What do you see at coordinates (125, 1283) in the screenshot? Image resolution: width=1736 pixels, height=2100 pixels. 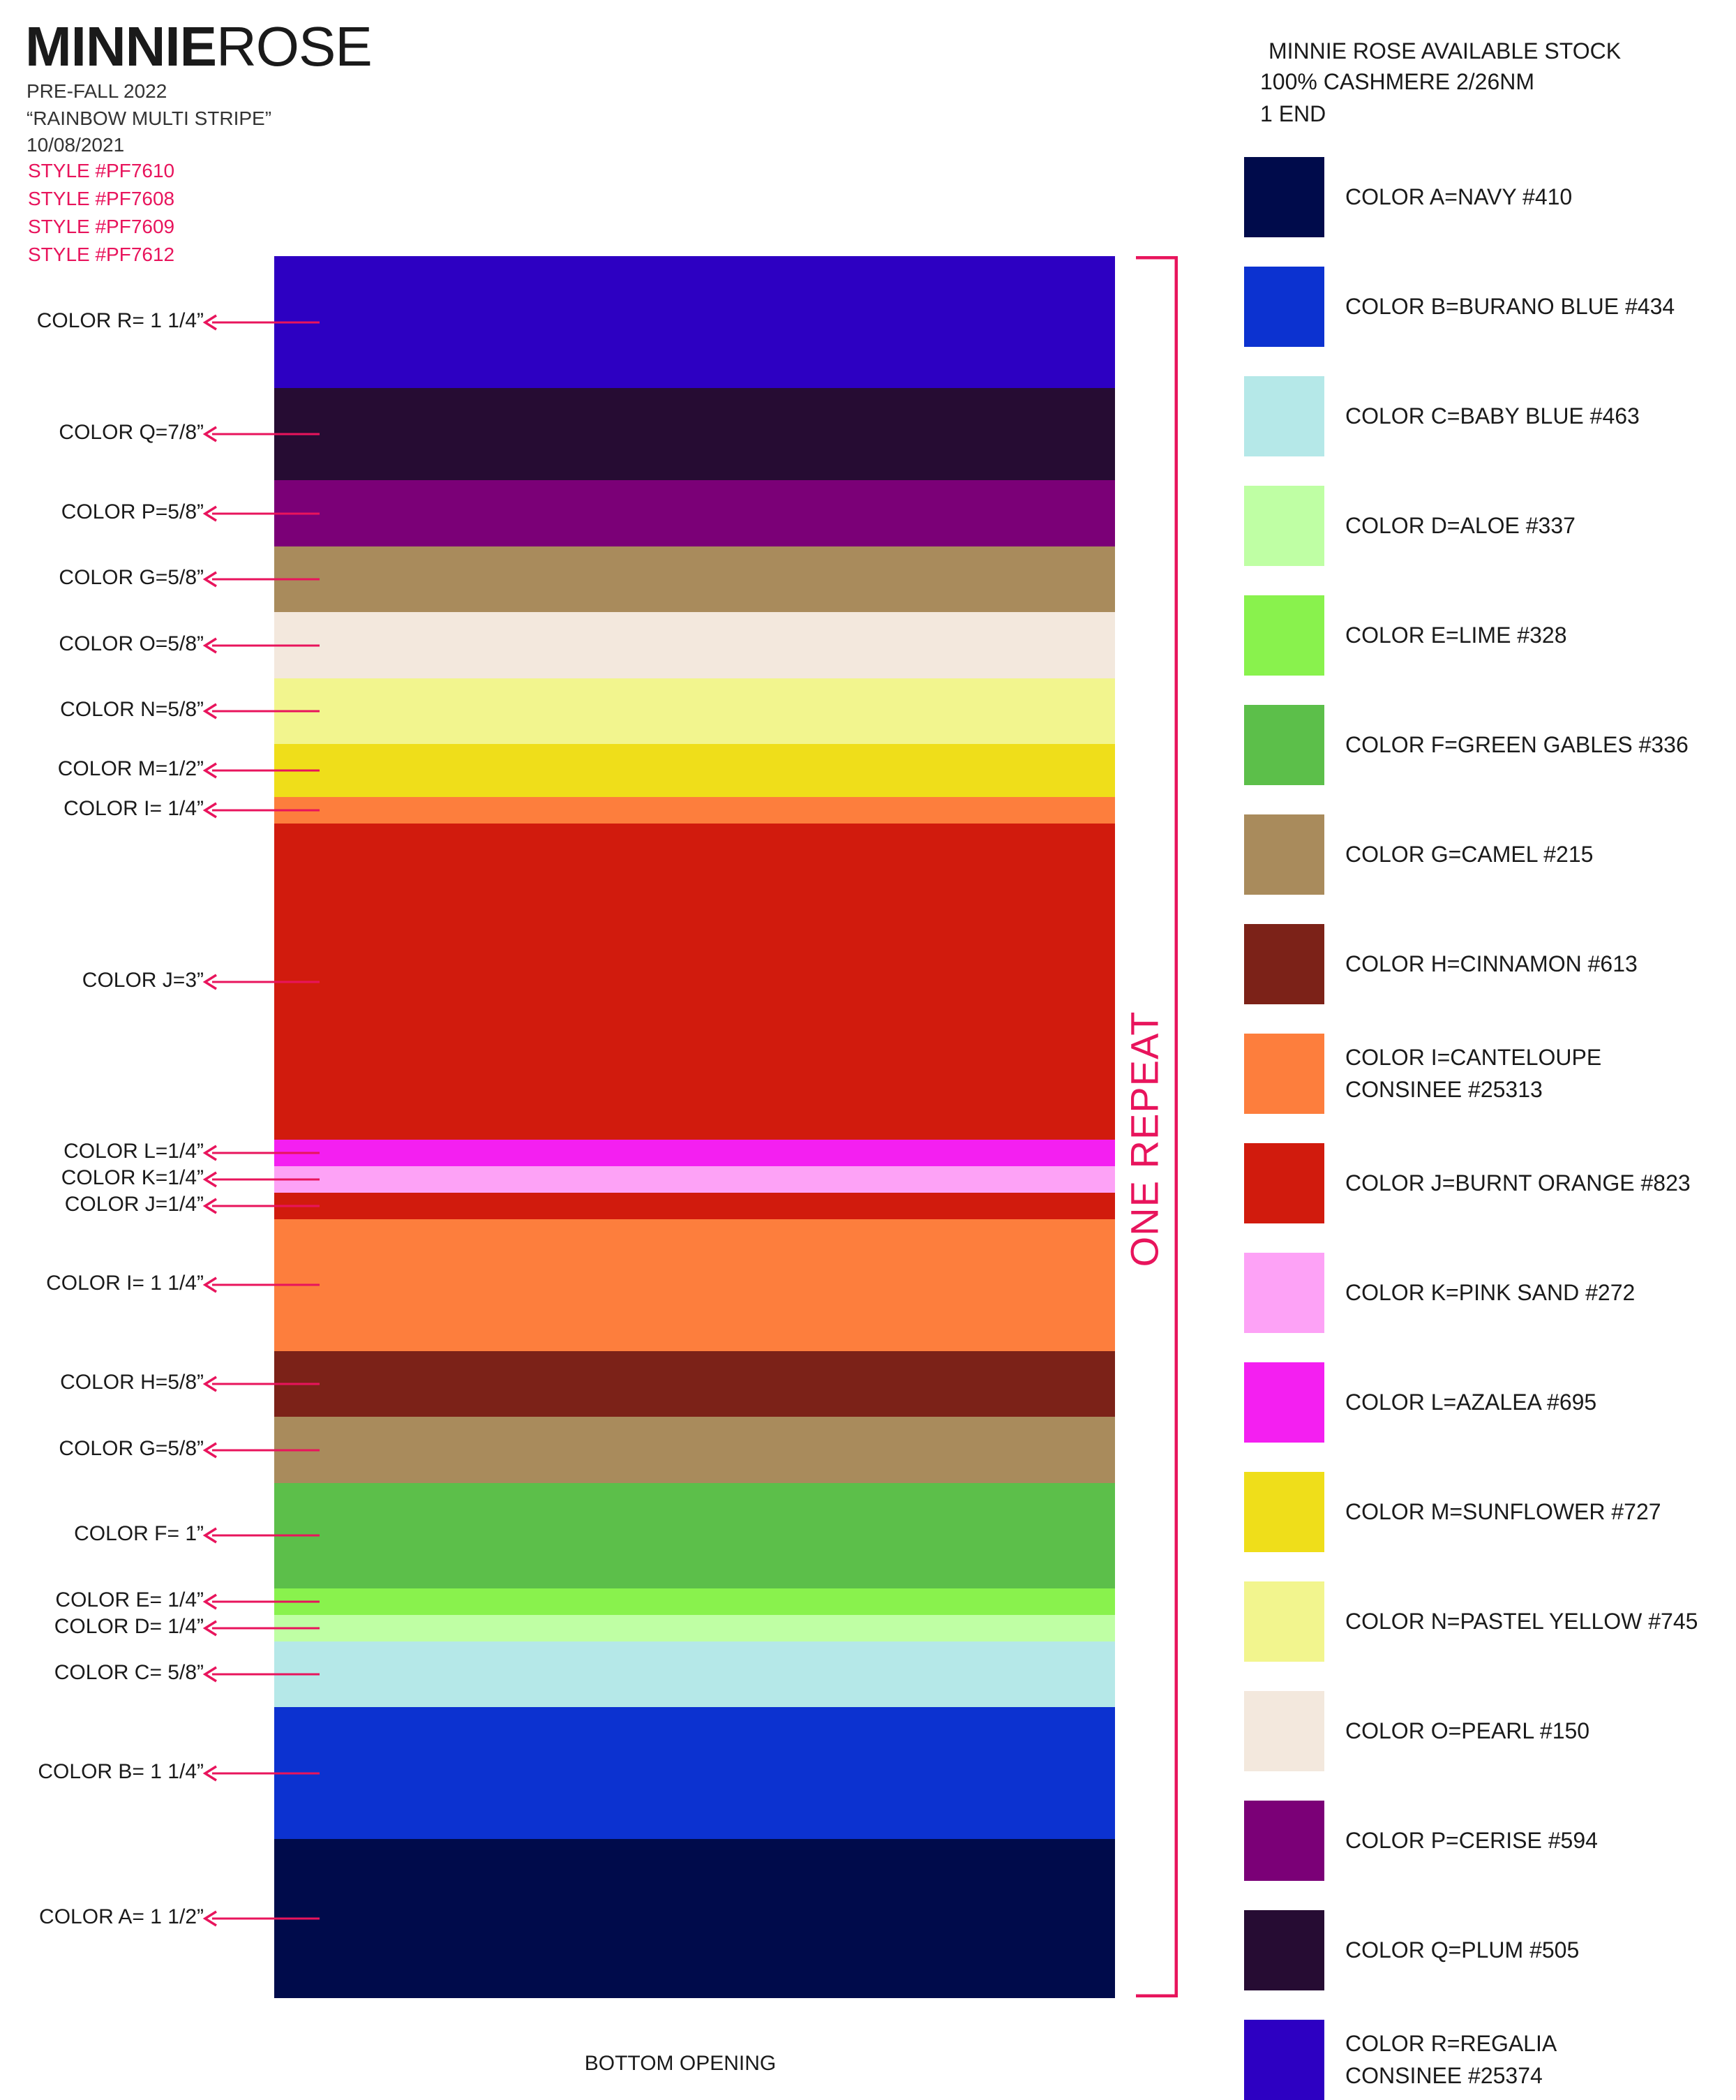 I see `stripe-label: COLOR I= 1 1/4”` at bounding box center [125, 1283].